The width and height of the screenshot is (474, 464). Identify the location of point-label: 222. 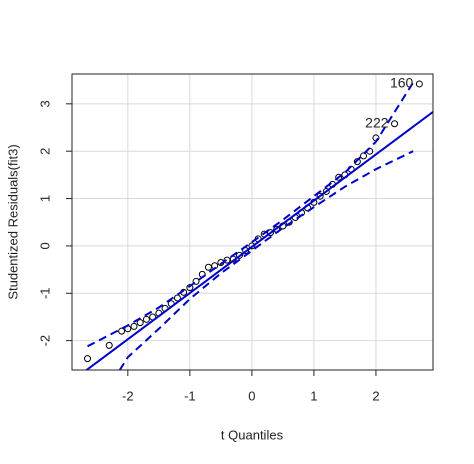
(377, 122).